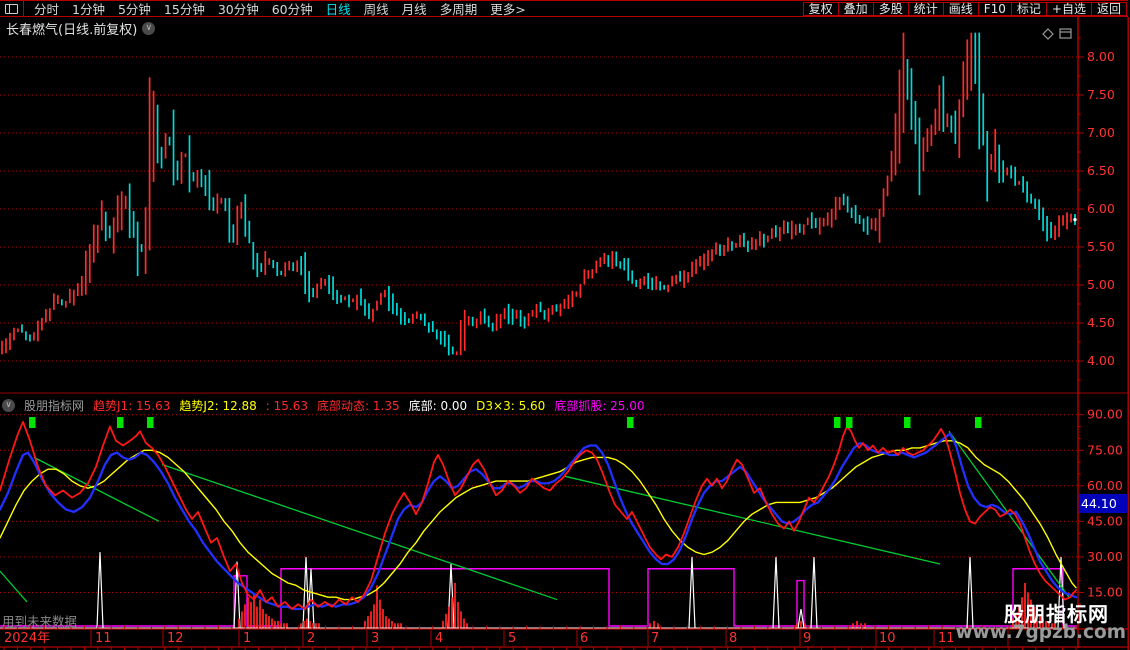  What do you see at coordinates (647, 605) in the screenshot?
I see `red-histogram` at bounding box center [647, 605].